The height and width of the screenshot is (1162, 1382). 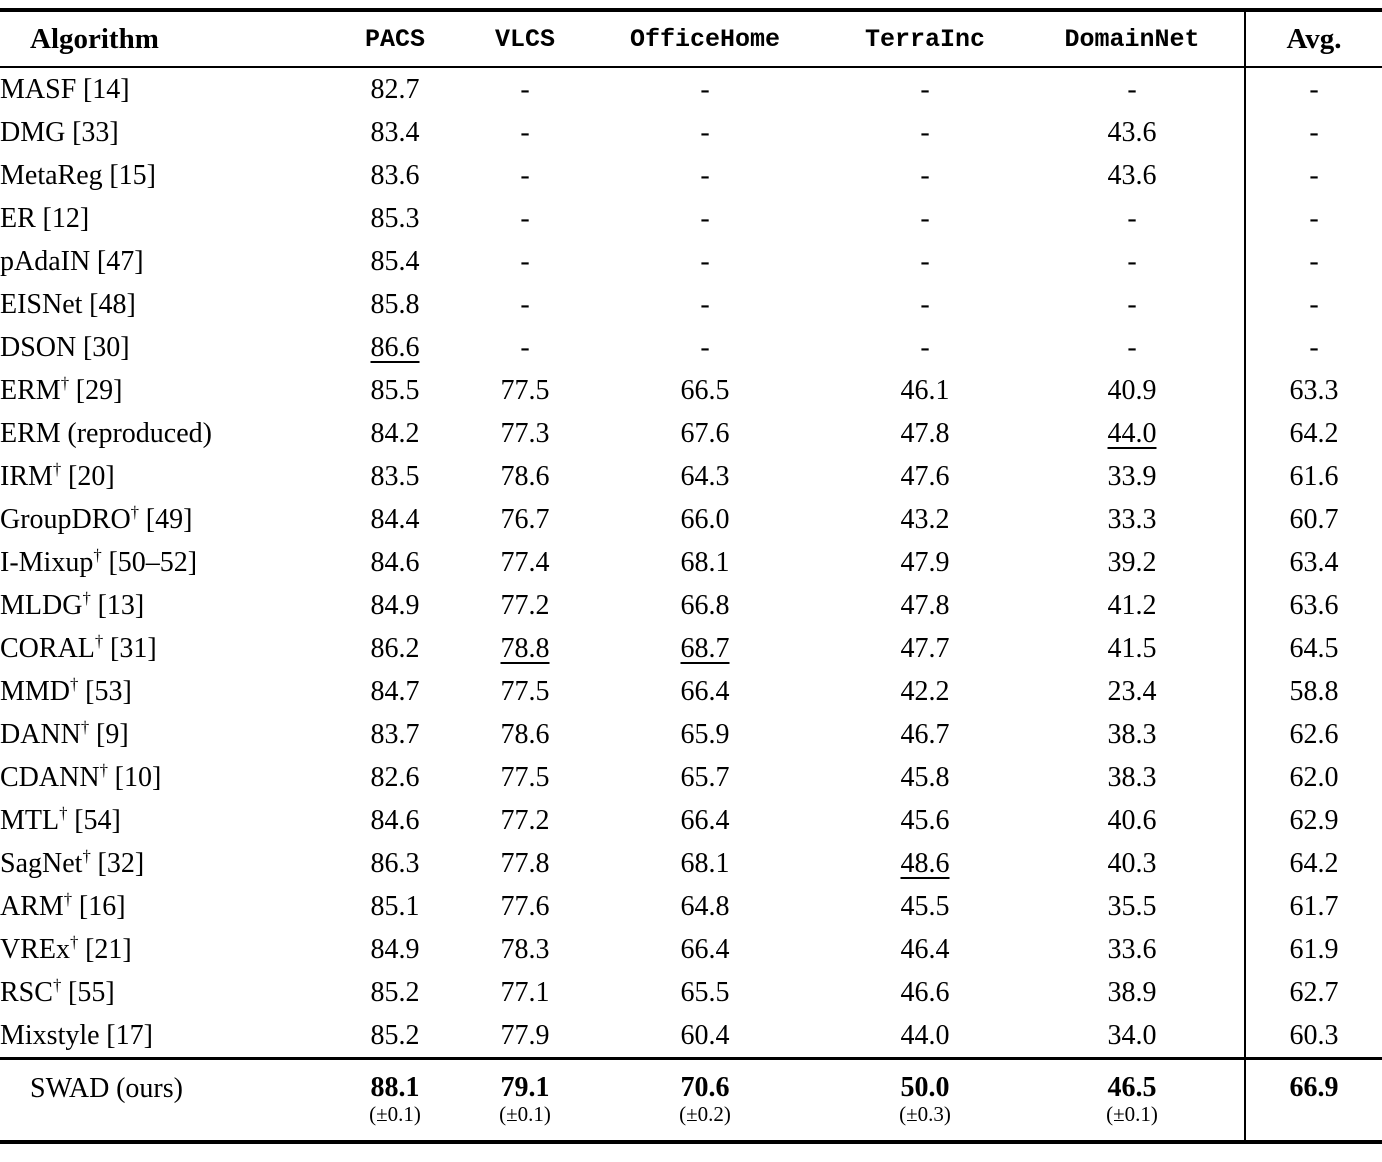 I want to click on algorithm-name: ER, so click(x=18, y=218).